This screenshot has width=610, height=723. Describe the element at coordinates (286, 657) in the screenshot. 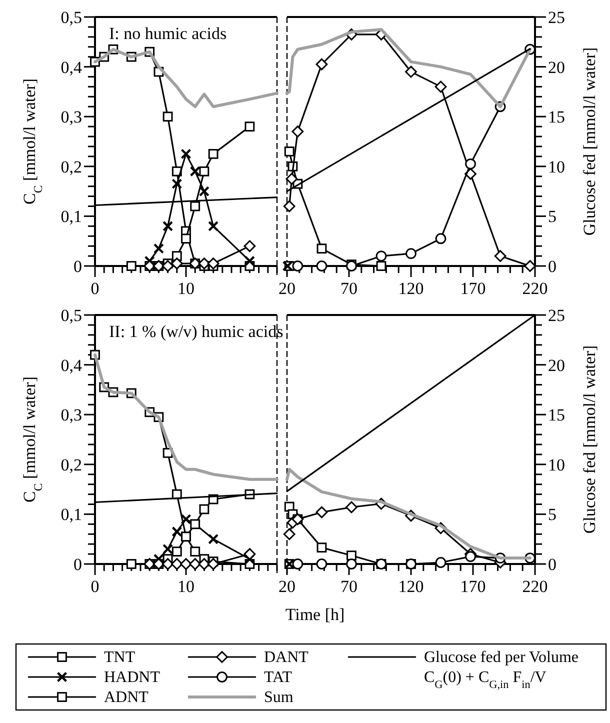

I see `legend-label: DANT` at that location.